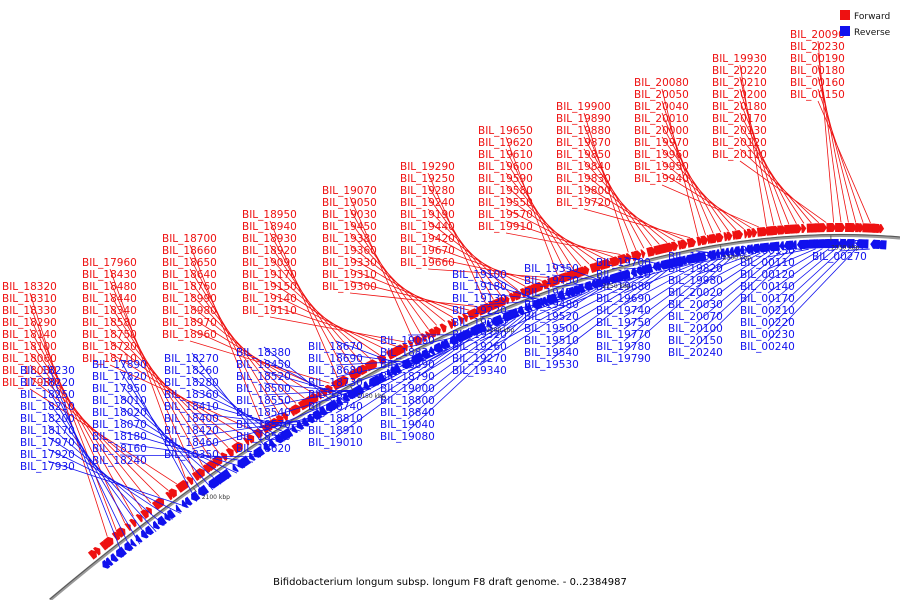 This screenshot has width=900, height=600. What do you see at coordinates (695, 281) in the screenshot?
I see `gene-label: BIL_19980` at bounding box center [695, 281].